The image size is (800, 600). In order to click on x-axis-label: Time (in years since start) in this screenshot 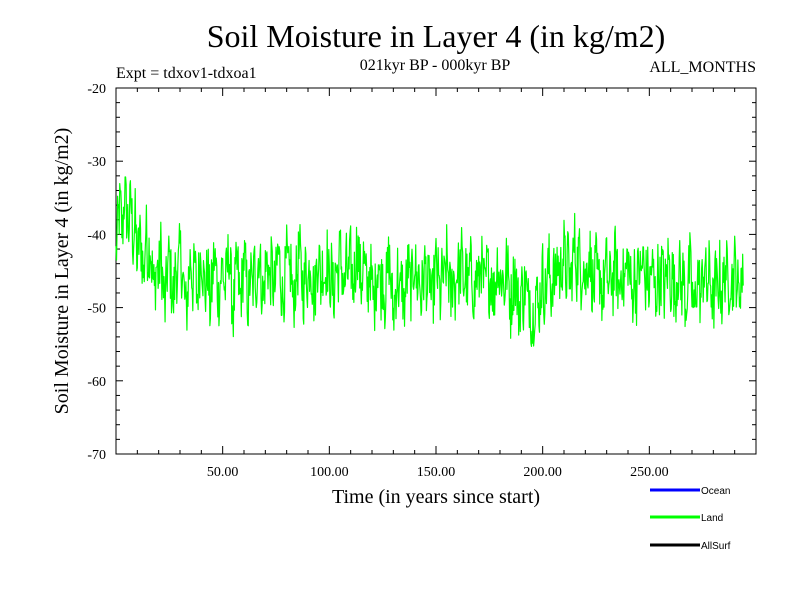, I will do `click(436, 497)`.